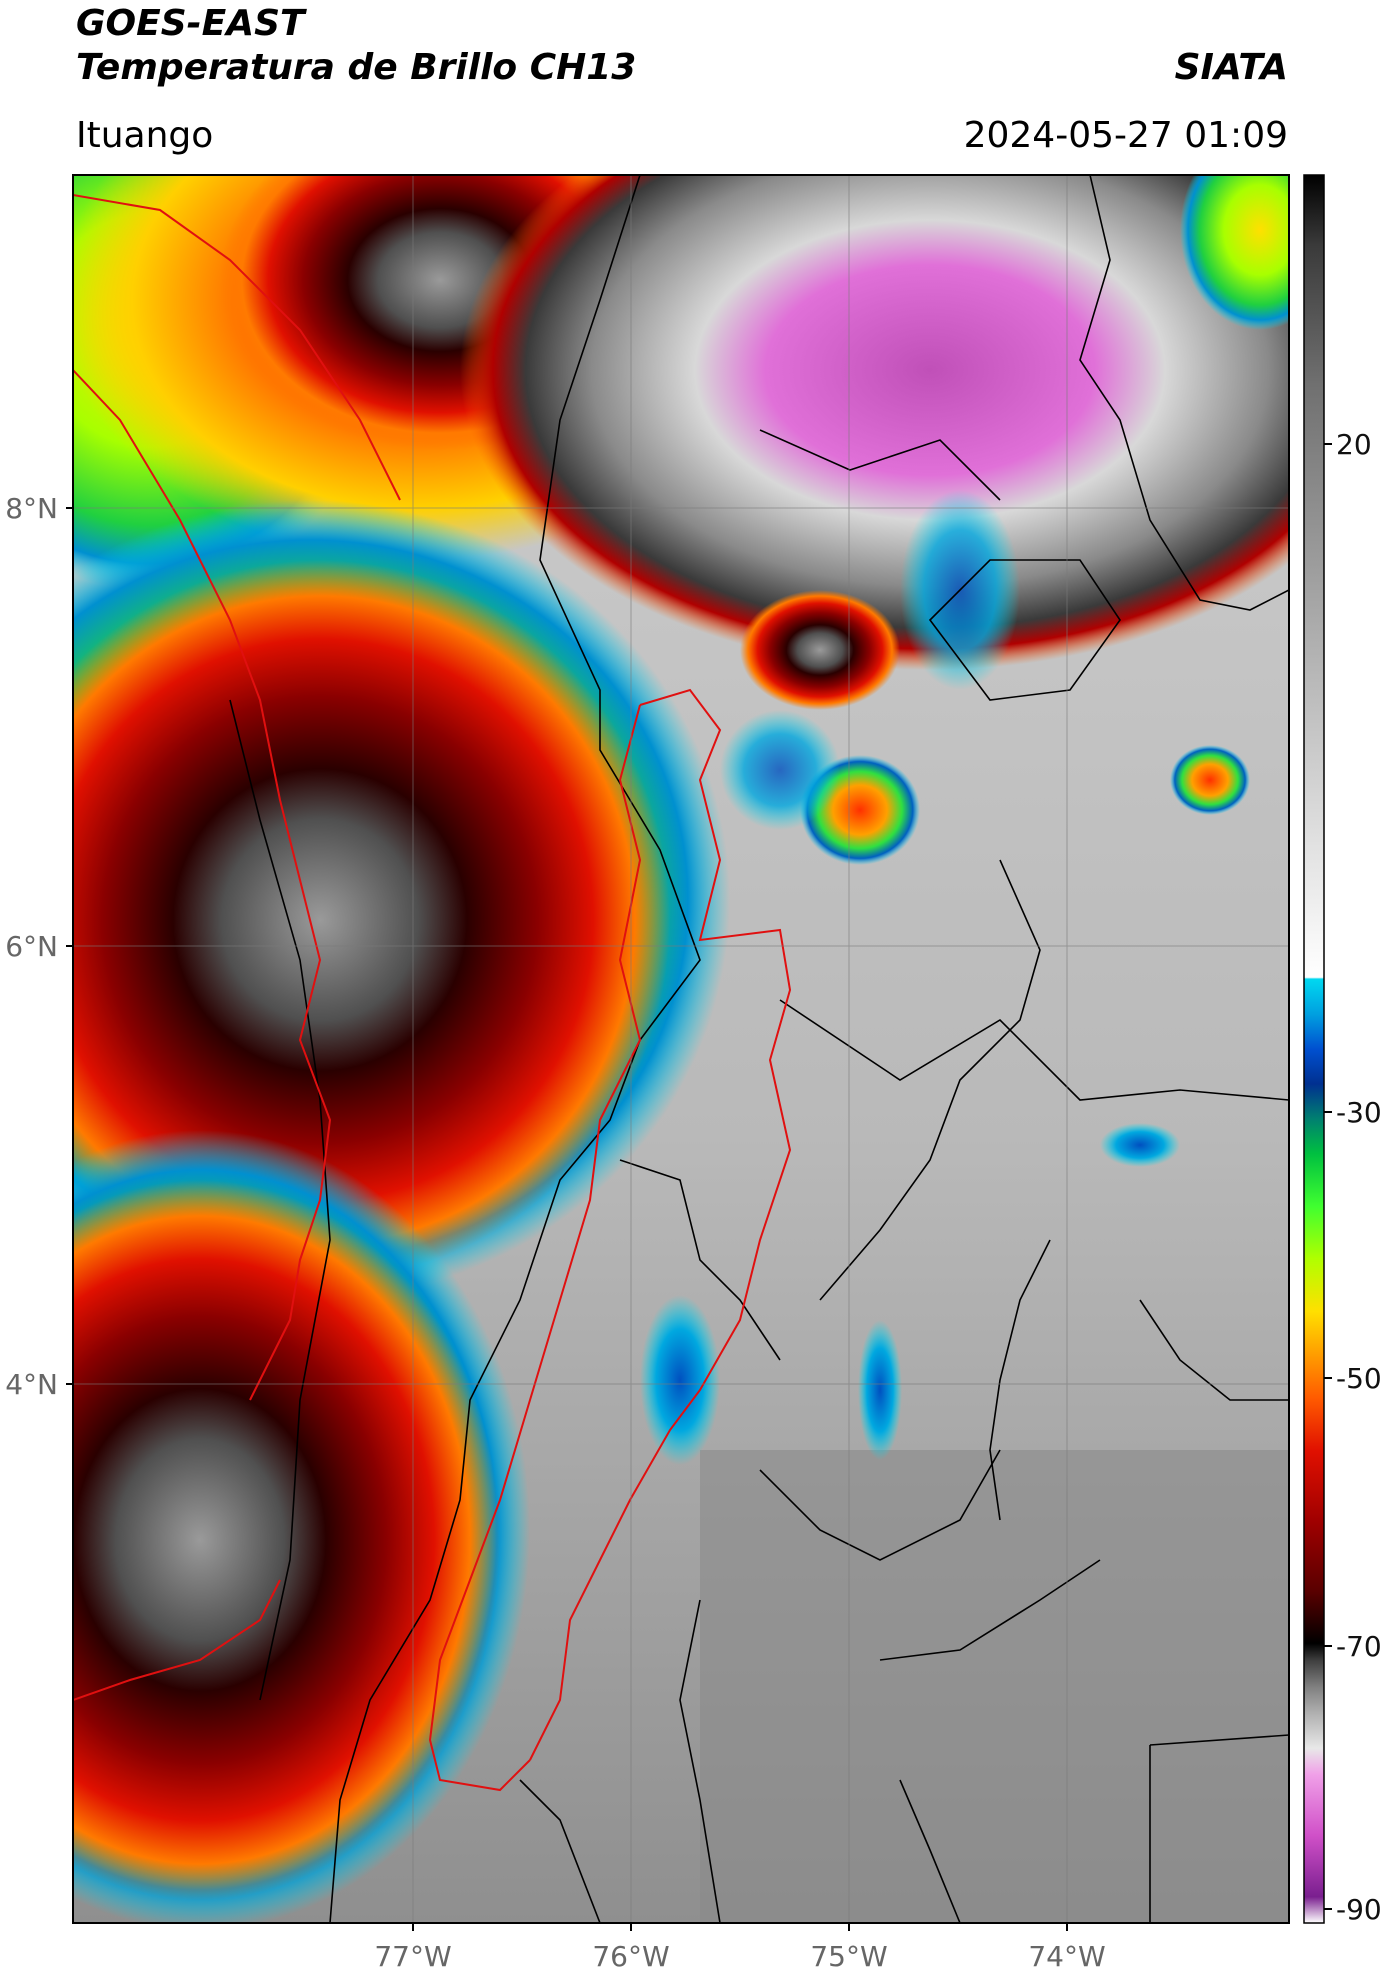  I want to click on latitude-ticks, so click(69, 946).